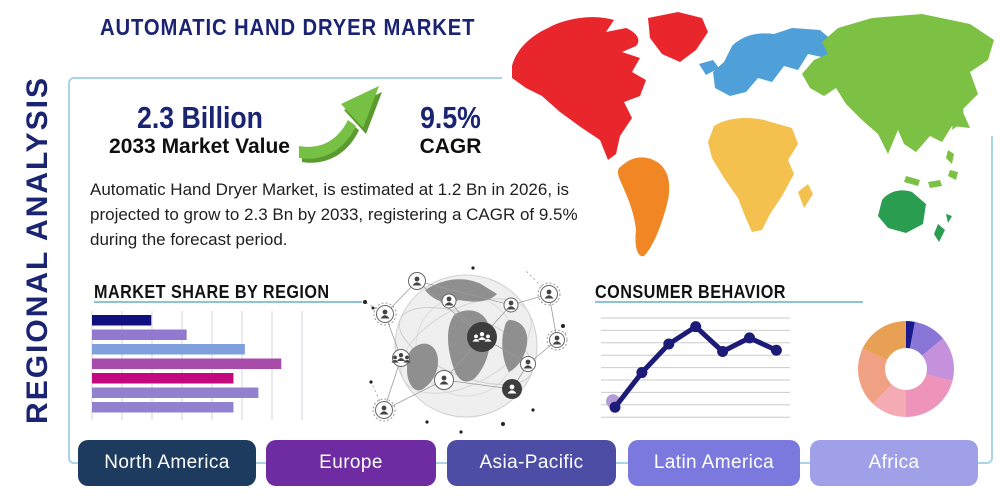  I want to click on side-label-regional-analysis: REGIONAL ANALYSIS, so click(37, 250).